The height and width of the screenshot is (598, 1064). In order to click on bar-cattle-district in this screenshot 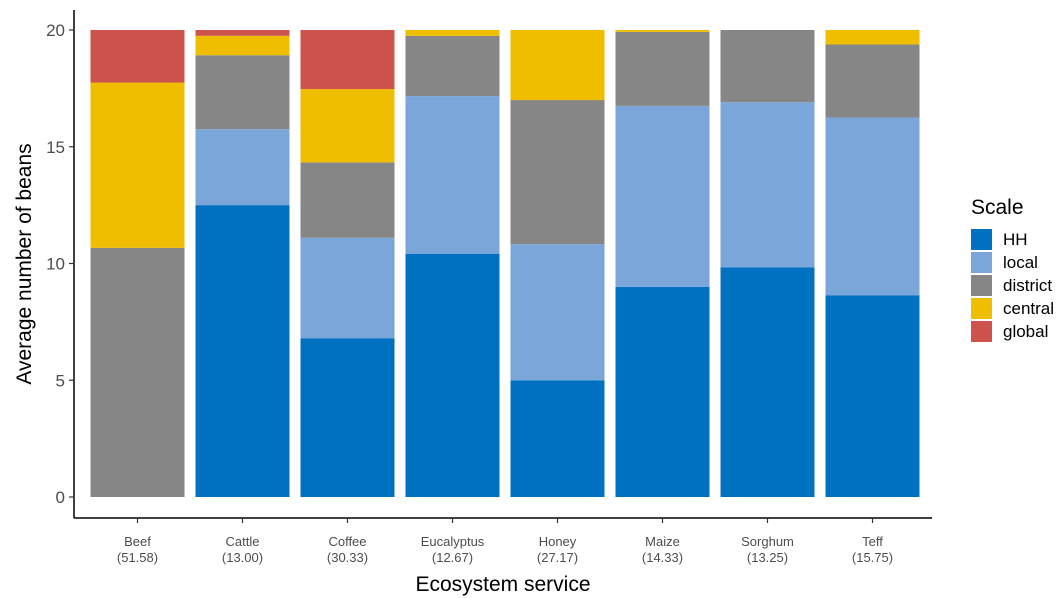, I will do `click(242, 92)`.